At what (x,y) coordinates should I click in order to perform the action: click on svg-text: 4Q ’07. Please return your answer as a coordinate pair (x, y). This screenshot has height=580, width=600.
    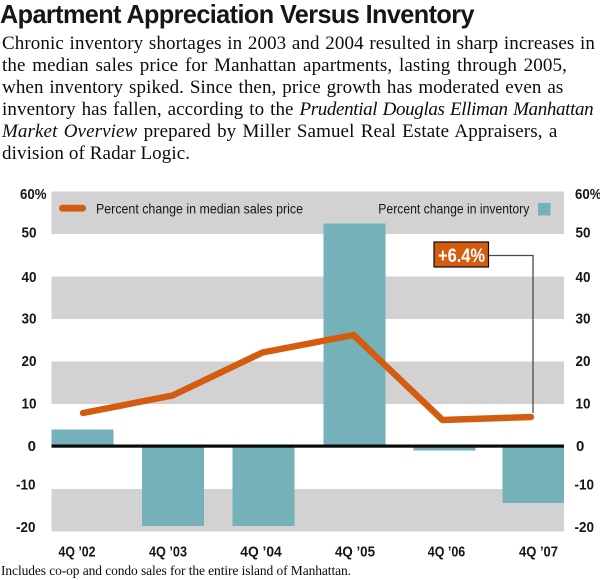
    Looking at the image, I should click on (538, 552).